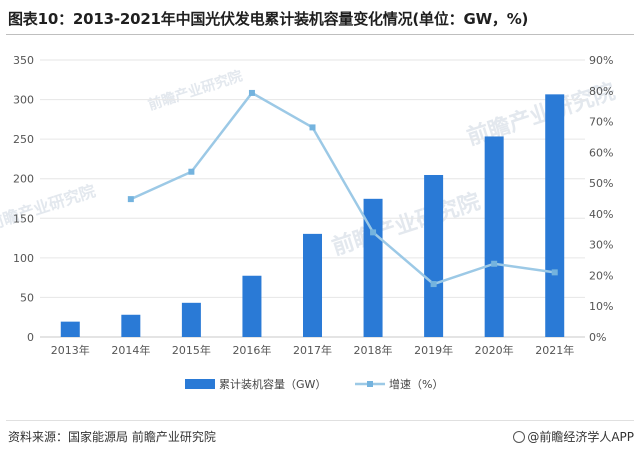 This screenshot has width=640, height=453. I want to click on y-left-tick-label: 200, so click(23, 179).